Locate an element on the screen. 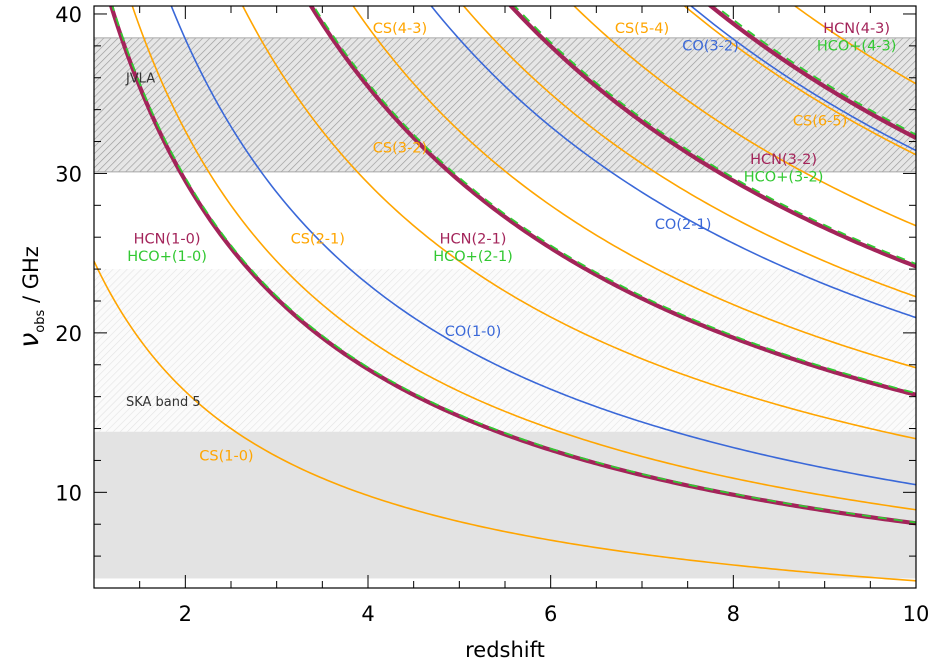 The image size is (933, 667). label-cs-3-2: CS(3-2) is located at coordinates (400, 149).